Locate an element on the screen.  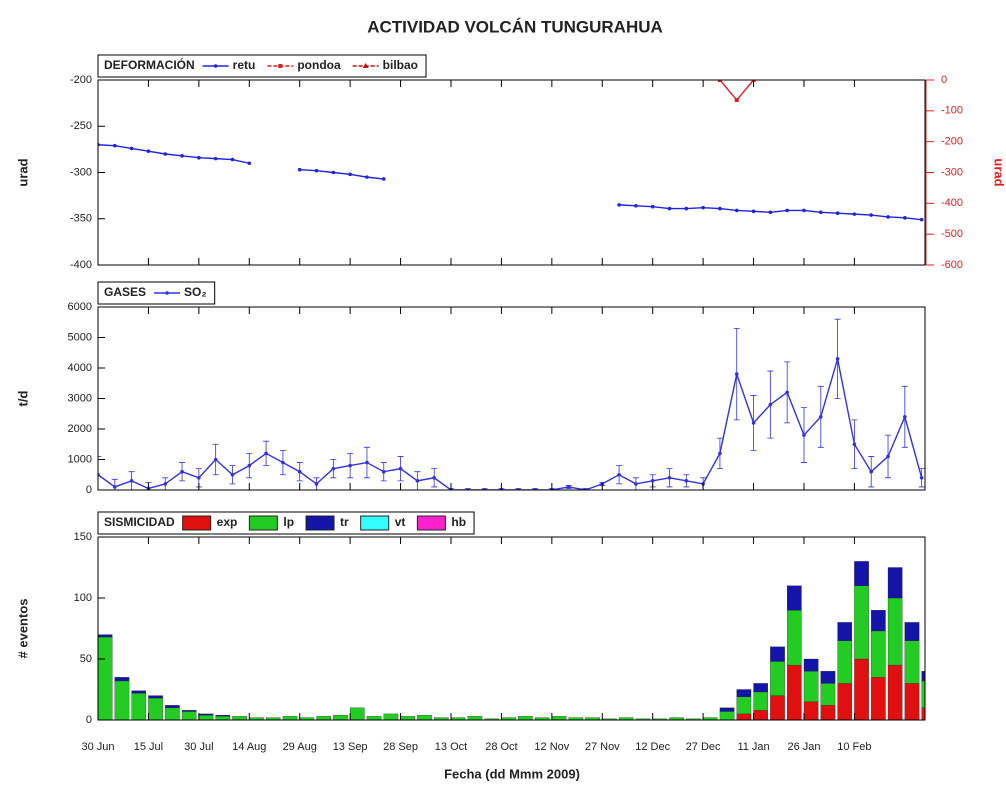
y-tick-label: -400 is located at coordinates (81, 265).